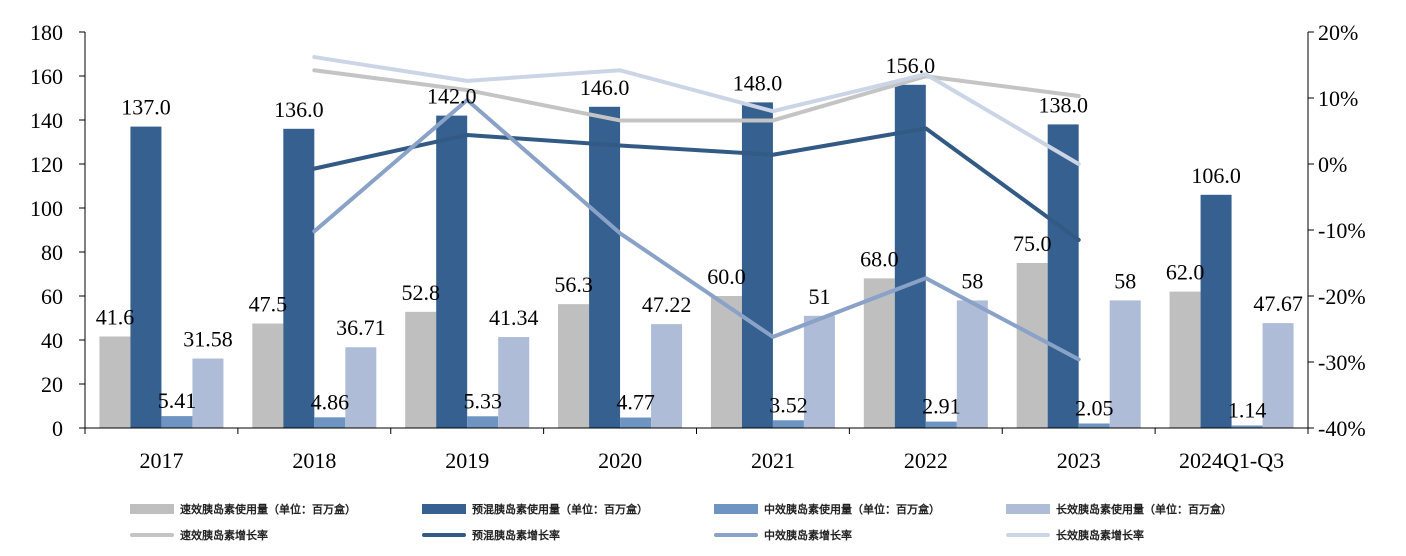 The image size is (1406, 556). What do you see at coordinates (773, 460) in the screenshot?
I see `x-tick-label: 2021` at bounding box center [773, 460].